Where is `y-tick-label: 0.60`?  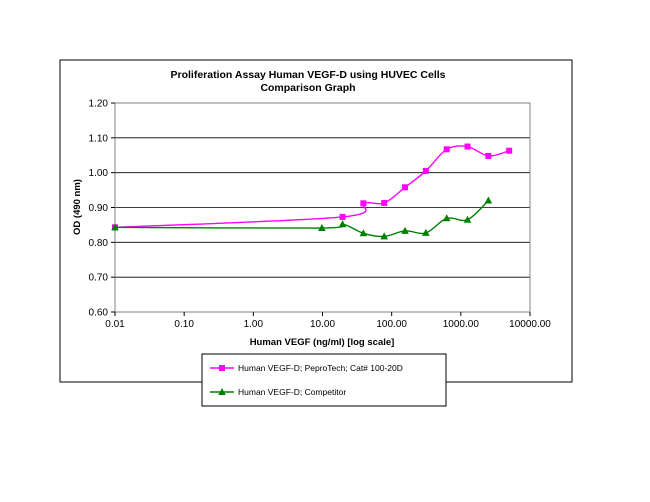
y-tick-label: 0.60 is located at coordinates (99, 313).